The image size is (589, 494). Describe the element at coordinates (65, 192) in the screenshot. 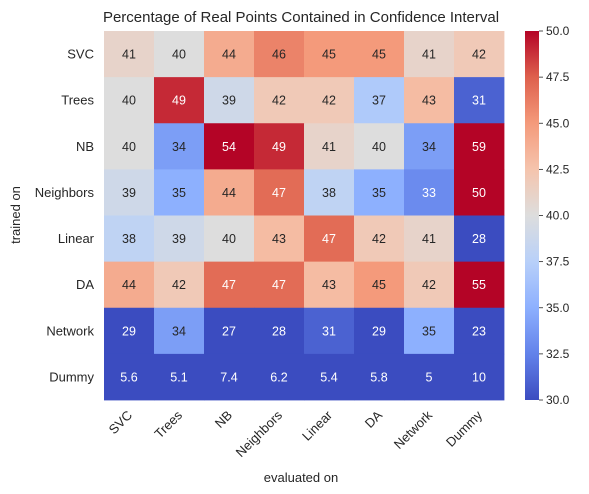

I see `y-tick-label: Neighbors` at that location.